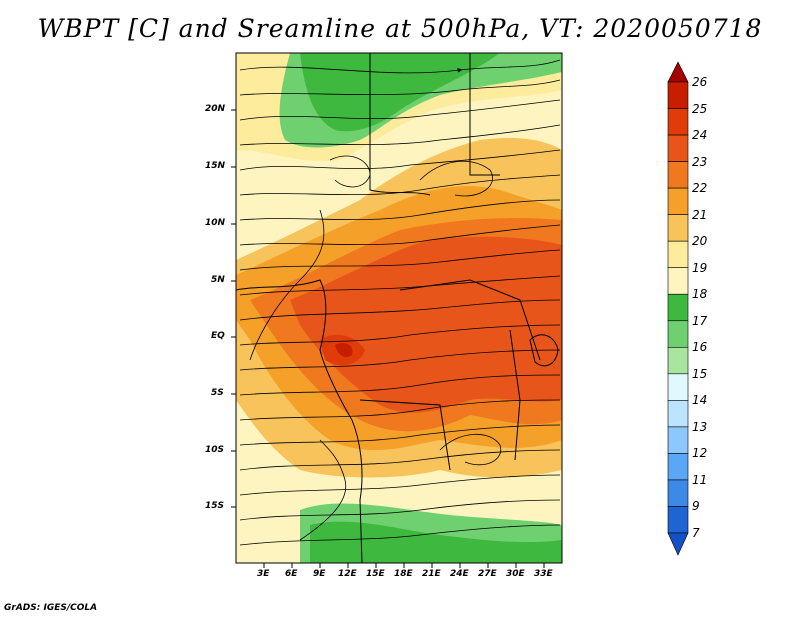 The height and width of the screenshot is (618, 800). I want to click on colorbar-top-triangle, so click(678, 72).